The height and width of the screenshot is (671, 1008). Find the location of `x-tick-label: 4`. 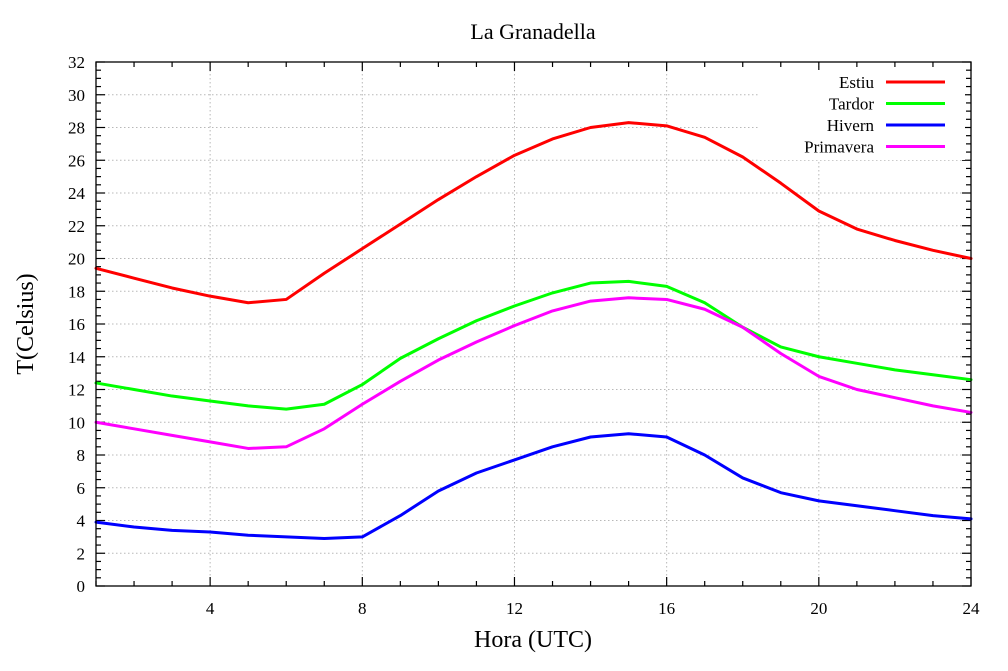

x-tick-label: 4 is located at coordinates (210, 608).